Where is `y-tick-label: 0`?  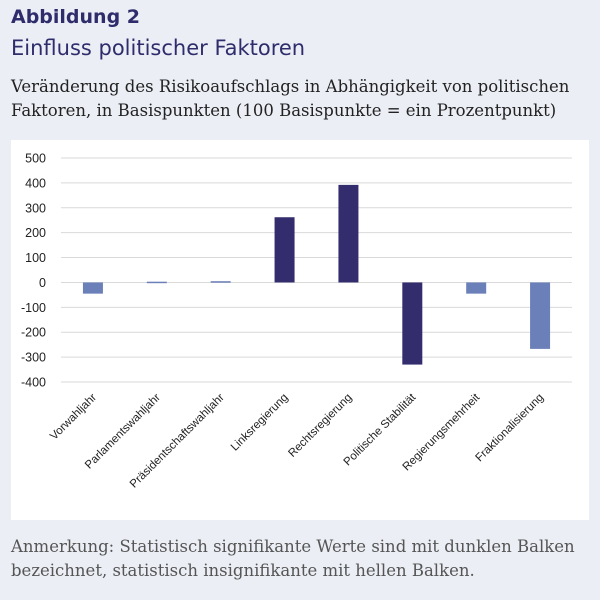 y-tick-label: 0 is located at coordinates (42, 283).